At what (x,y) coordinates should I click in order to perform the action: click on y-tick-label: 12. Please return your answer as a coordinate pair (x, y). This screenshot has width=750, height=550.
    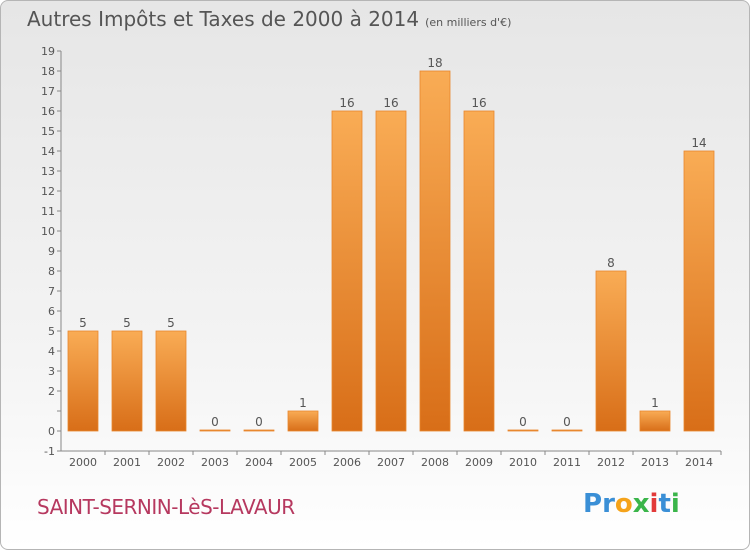
    Looking at the image, I should click on (48, 191).